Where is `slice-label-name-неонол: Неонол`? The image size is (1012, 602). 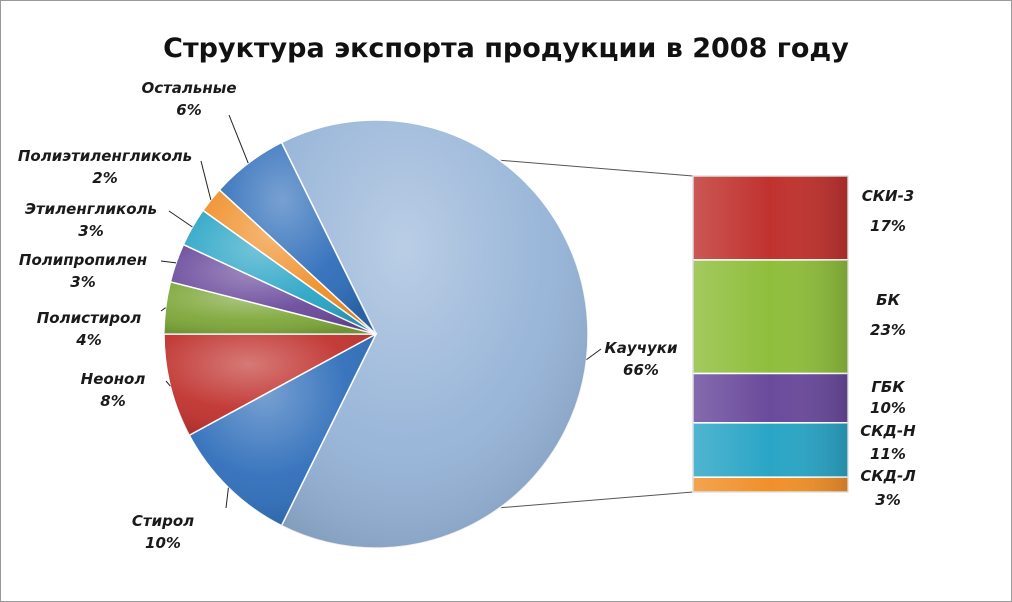
slice-label-name-неонол: Неонол is located at coordinates (113, 379).